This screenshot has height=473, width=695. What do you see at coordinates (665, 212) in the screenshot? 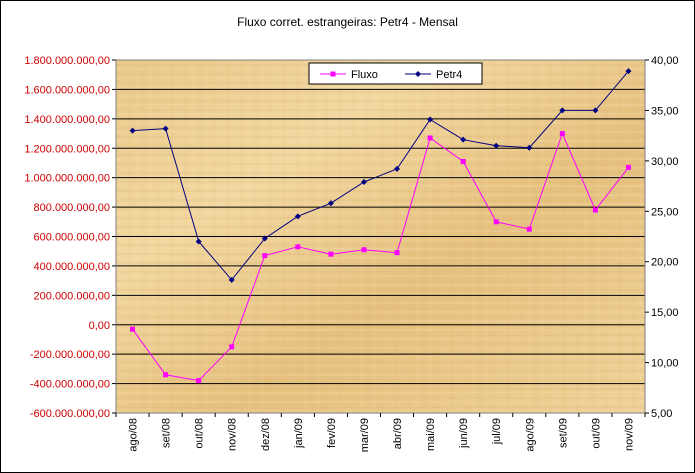
I see `right-tick-label: 25,00` at bounding box center [665, 212].